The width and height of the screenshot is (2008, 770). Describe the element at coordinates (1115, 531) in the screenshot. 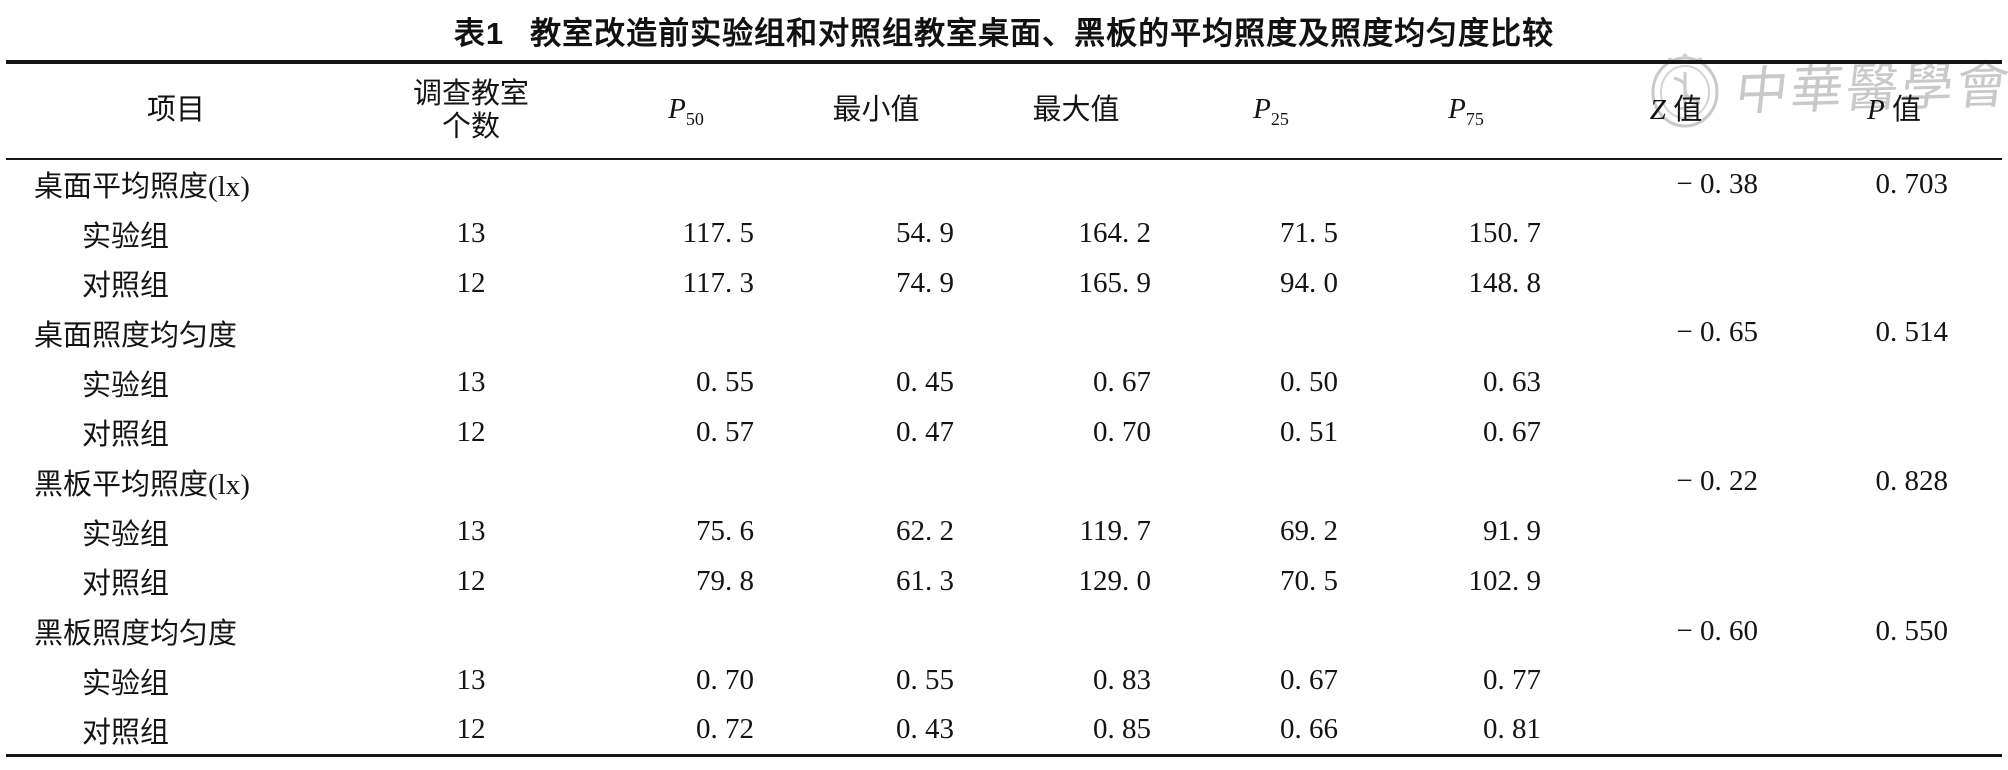

I see `value-cell: 119. 7` at that location.